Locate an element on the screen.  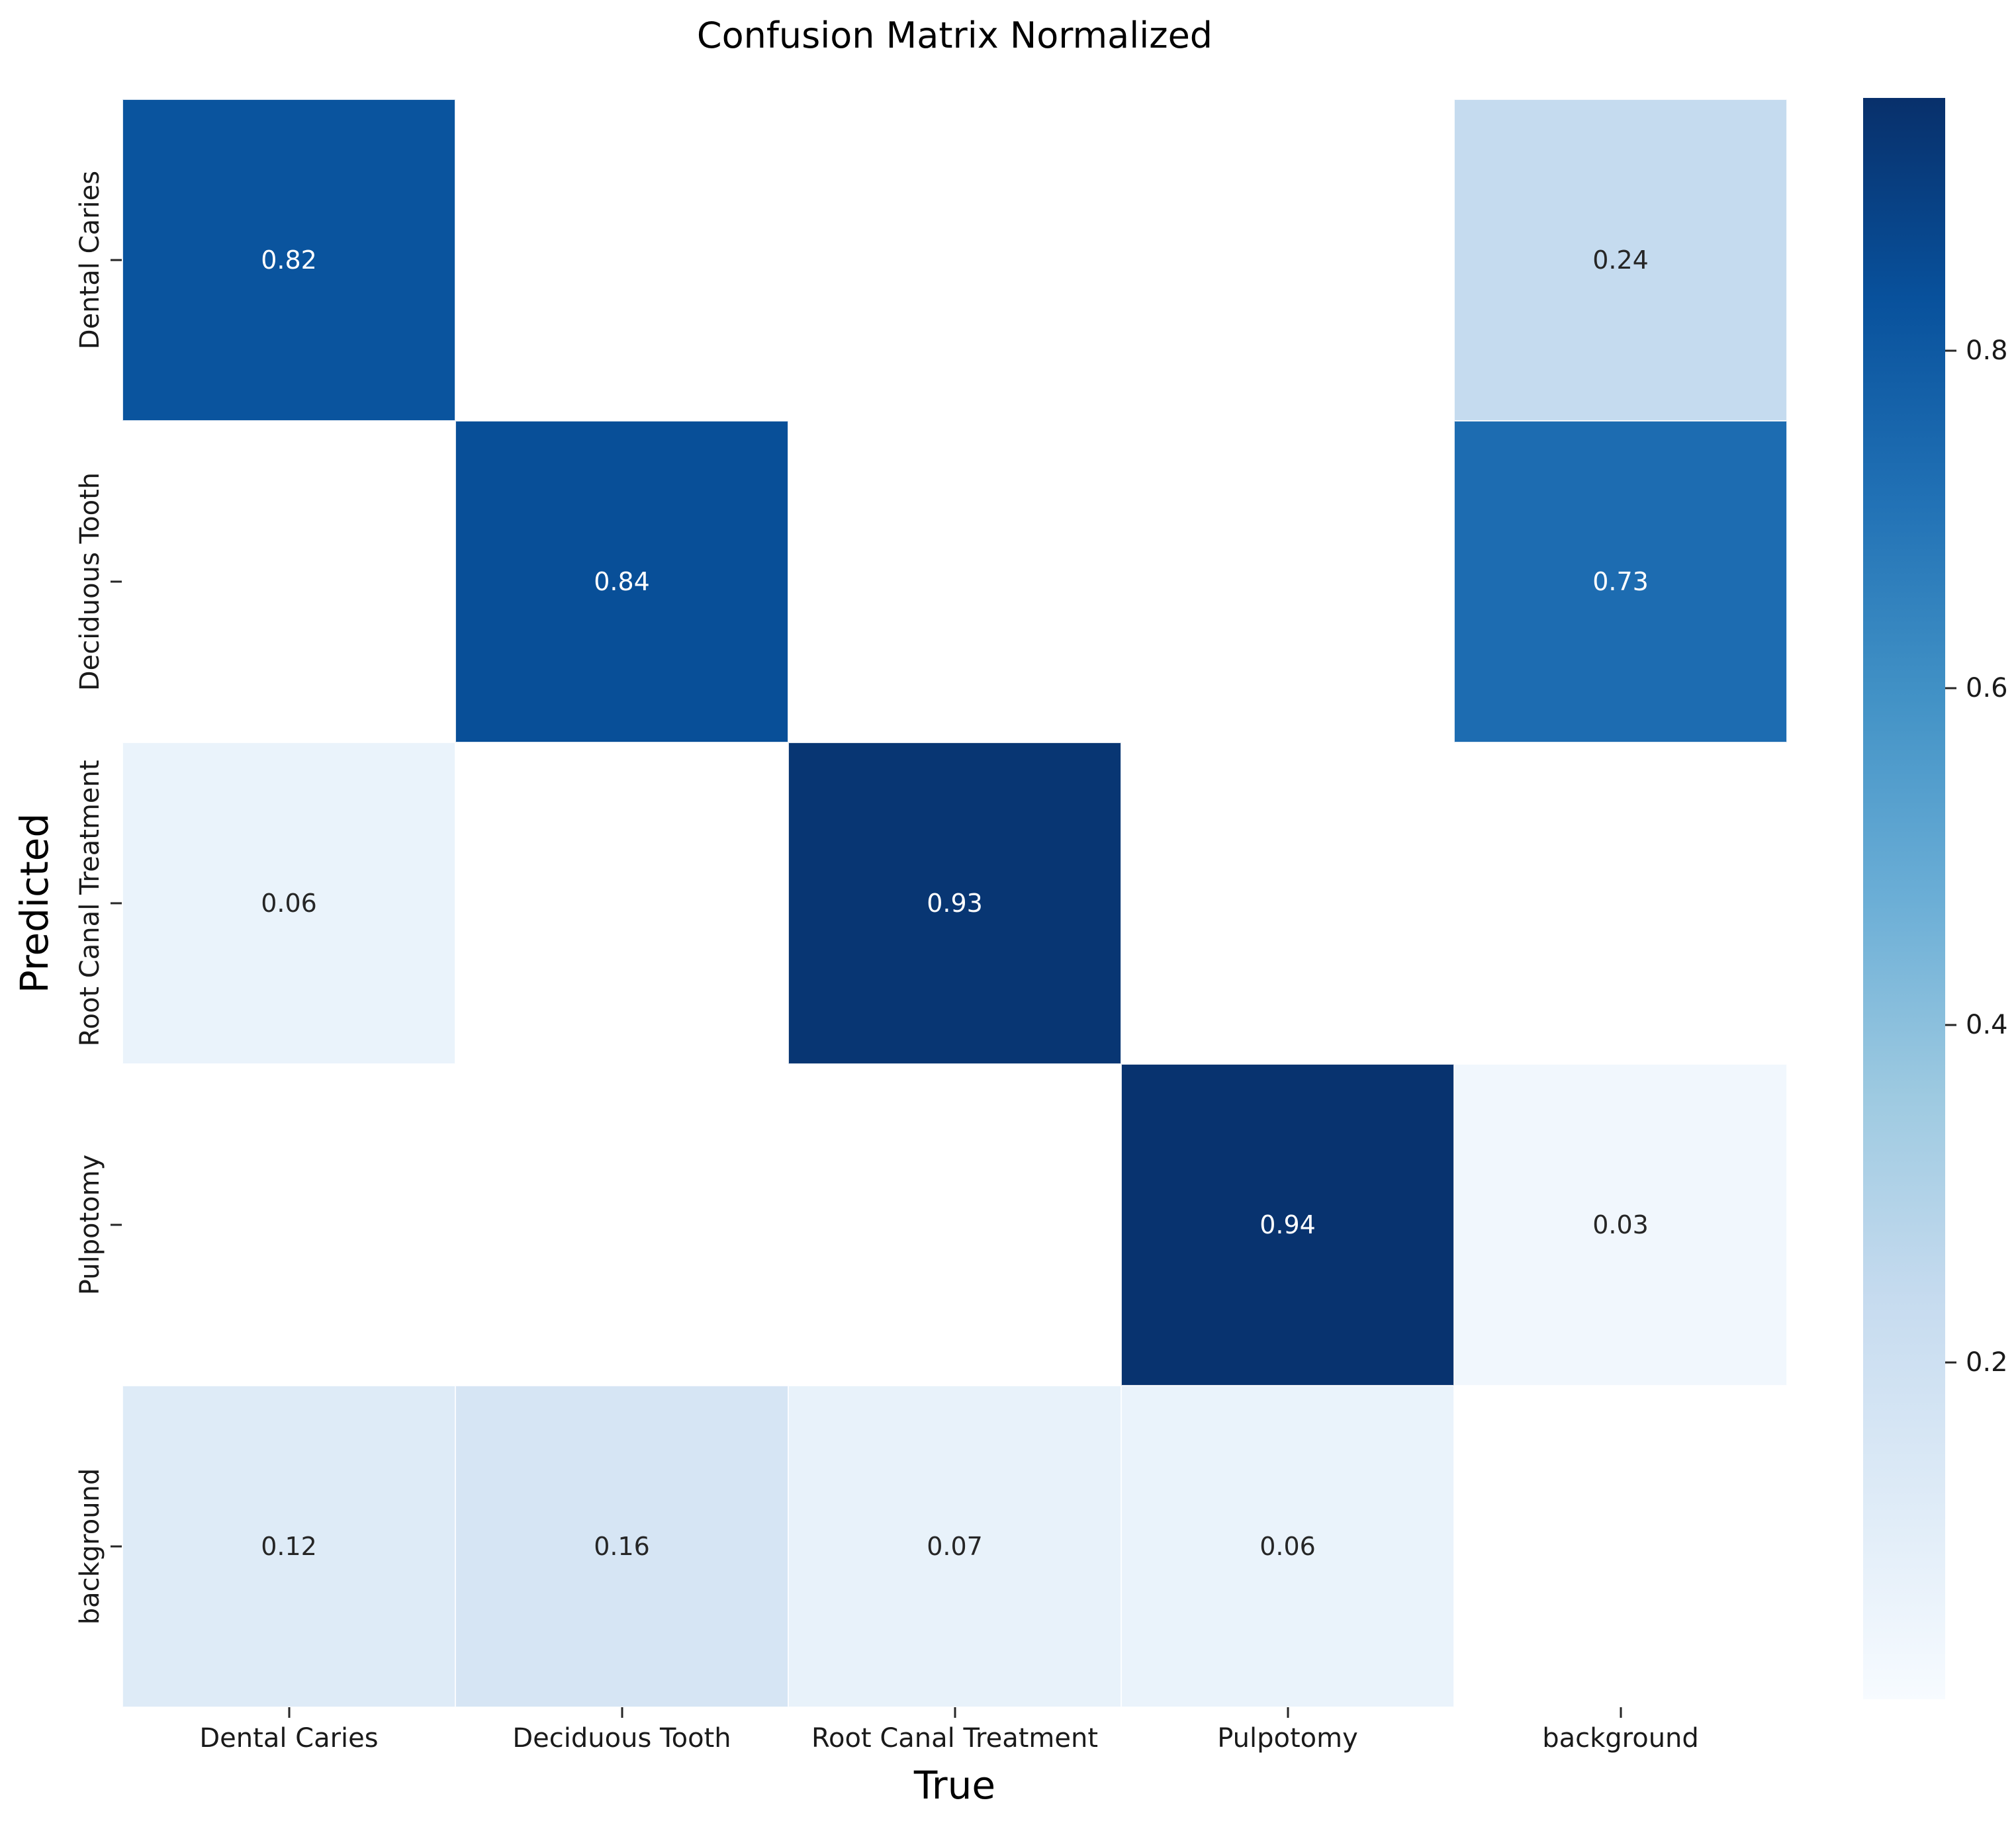
heatmap-cell: 0.94 is located at coordinates (1287, 1225).